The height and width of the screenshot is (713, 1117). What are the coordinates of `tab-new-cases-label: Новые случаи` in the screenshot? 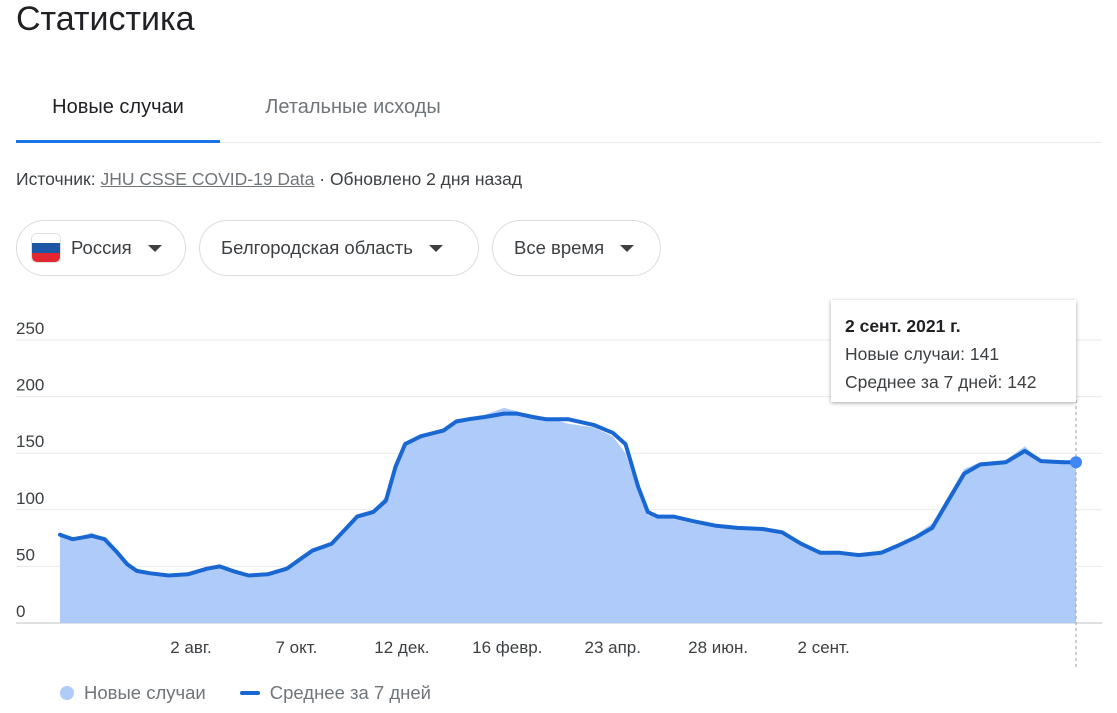 It's located at (118, 107).